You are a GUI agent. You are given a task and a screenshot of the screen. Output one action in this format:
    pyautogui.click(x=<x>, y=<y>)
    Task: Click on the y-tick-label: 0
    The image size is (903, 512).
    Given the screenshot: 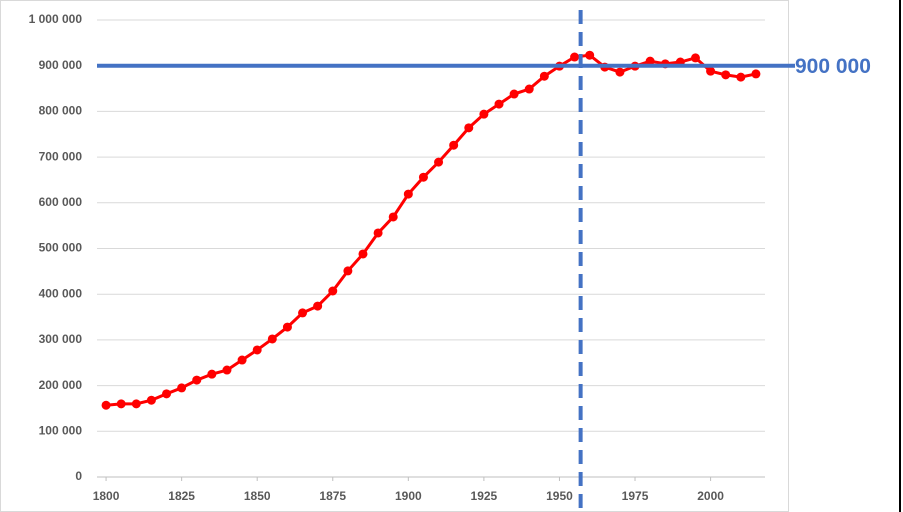 What is the action you would take?
    pyautogui.click(x=78, y=476)
    